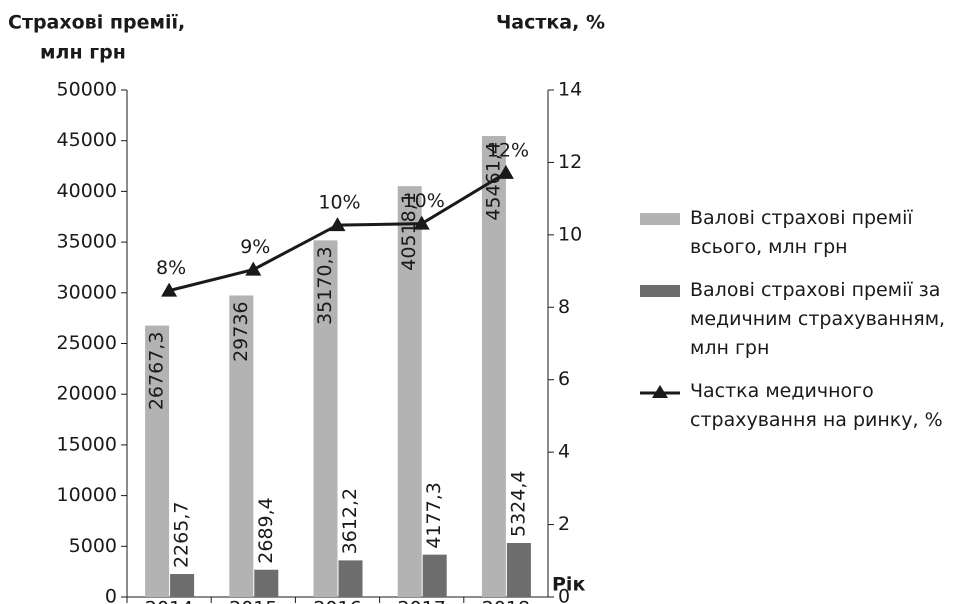 This screenshot has height=604, width=962. What do you see at coordinates (337, 601) in the screenshot?
I see `x-tick-label: 2016` at bounding box center [337, 601].